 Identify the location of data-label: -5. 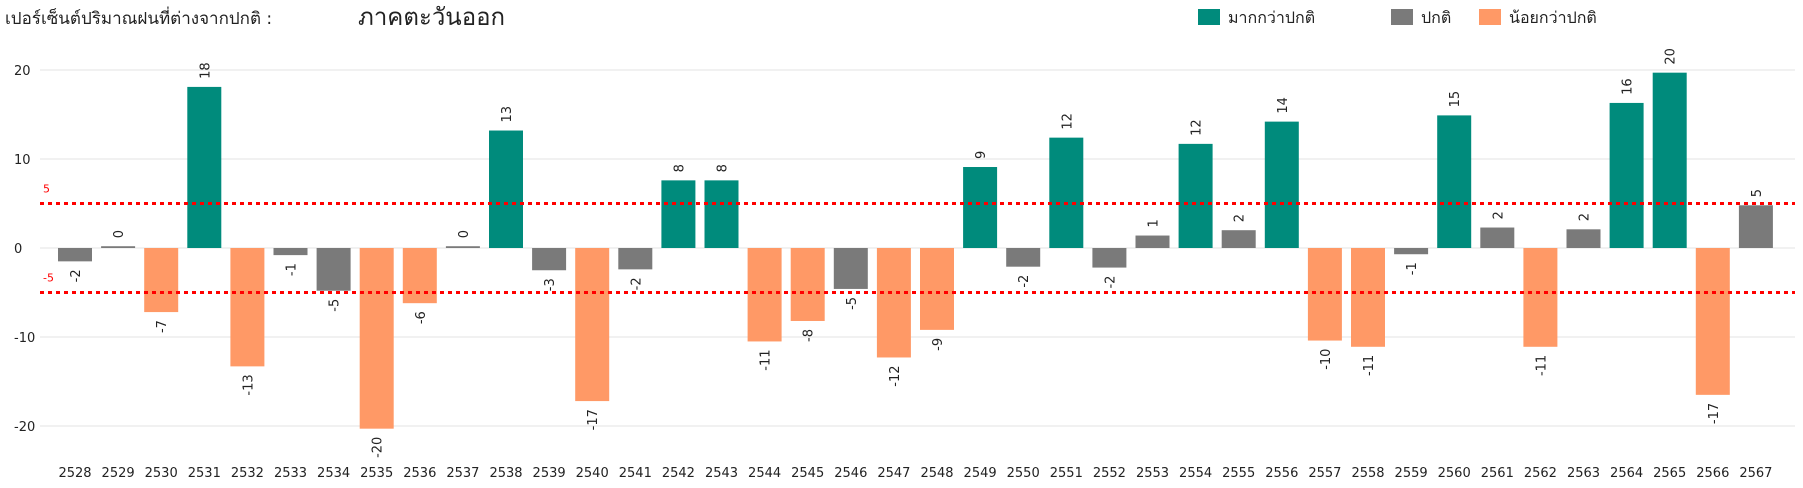
(852, 303).